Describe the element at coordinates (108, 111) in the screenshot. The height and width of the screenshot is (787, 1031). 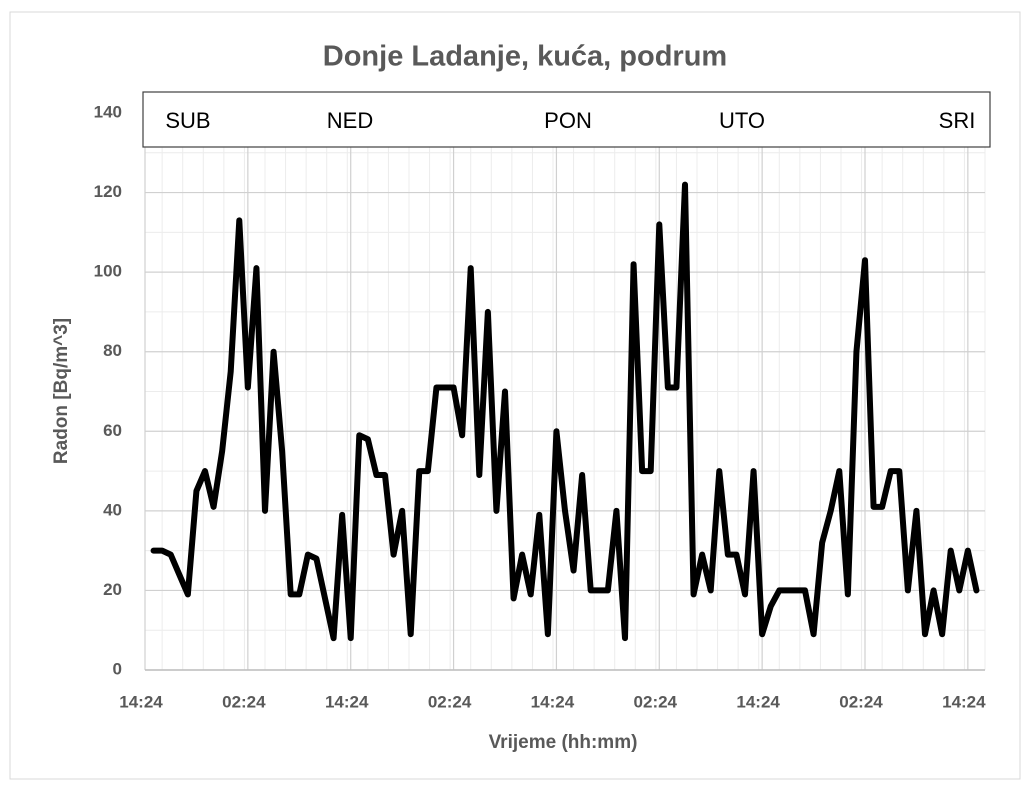
I see `y-tick-label: 140` at that location.